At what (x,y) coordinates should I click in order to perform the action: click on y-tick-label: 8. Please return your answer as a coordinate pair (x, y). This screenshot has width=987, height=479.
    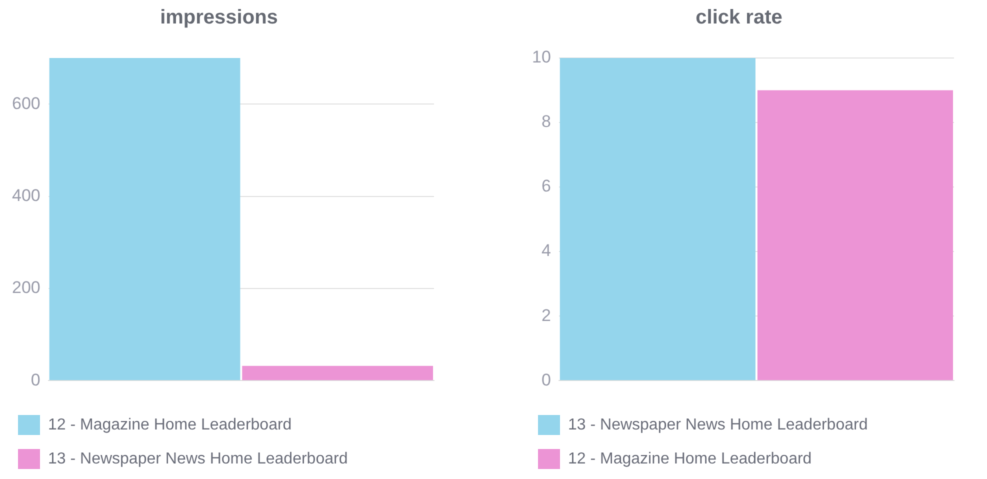
    Looking at the image, I should click on (546, 122).